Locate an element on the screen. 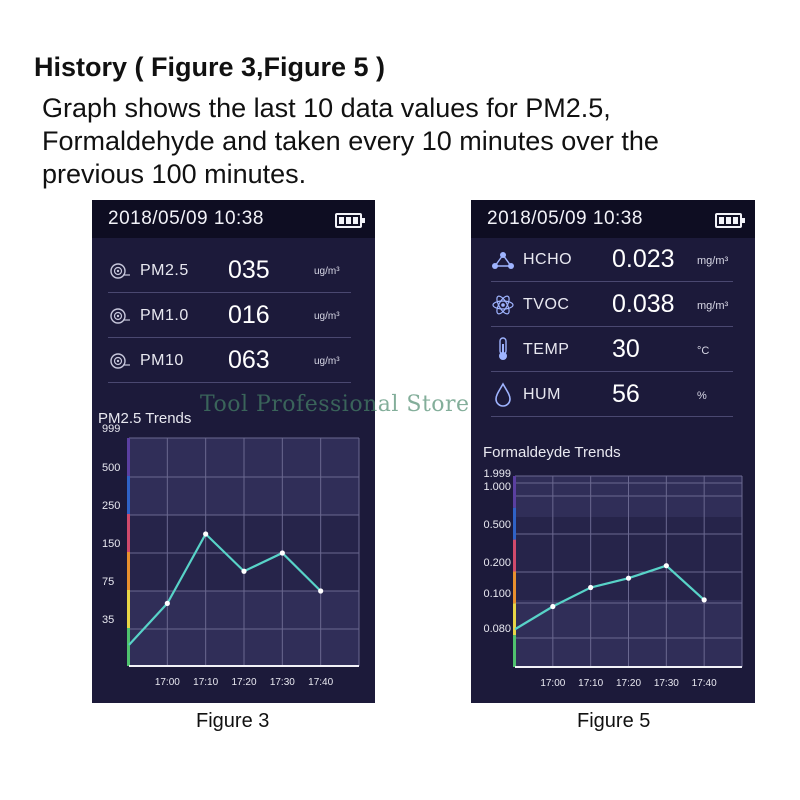 The height and width of the screenshot is (800, 800). reading-label: TVOC is located at coordinates (546, 304).